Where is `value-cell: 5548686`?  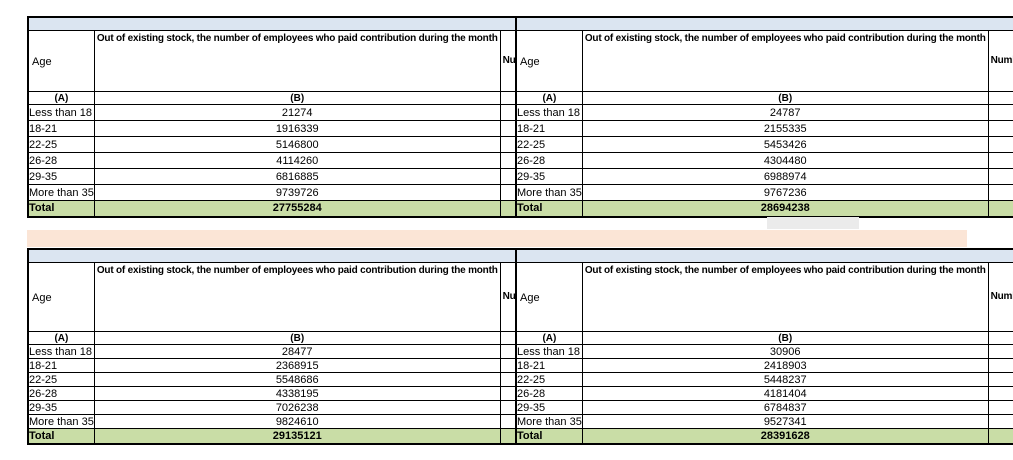
value-cell: 5548686 is located at coordinates (297, 379).